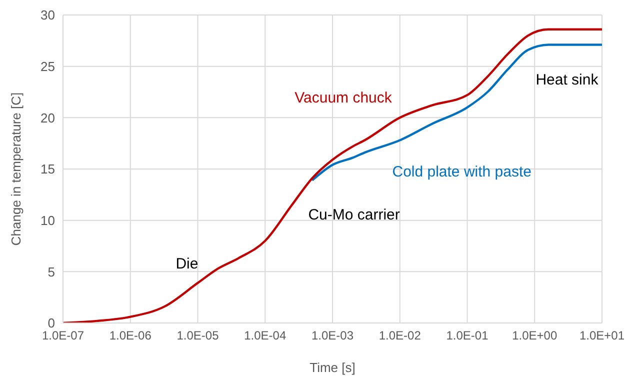 The width and height of the screenshot is (633, 387). What do you see at coordinates (198, 335) in the screenshot?
I see `x-tick-label: 1.0E-05` at bounding box center [198, 335].